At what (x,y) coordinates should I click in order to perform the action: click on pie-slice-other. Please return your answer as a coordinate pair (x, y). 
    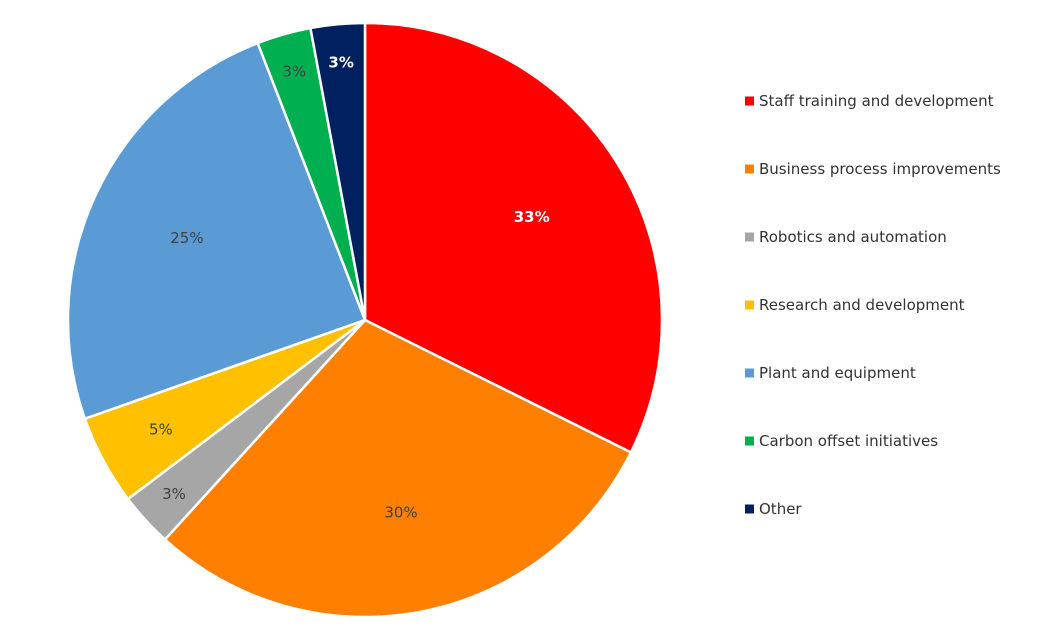
    Looking at the image, I should click on (338, 171).